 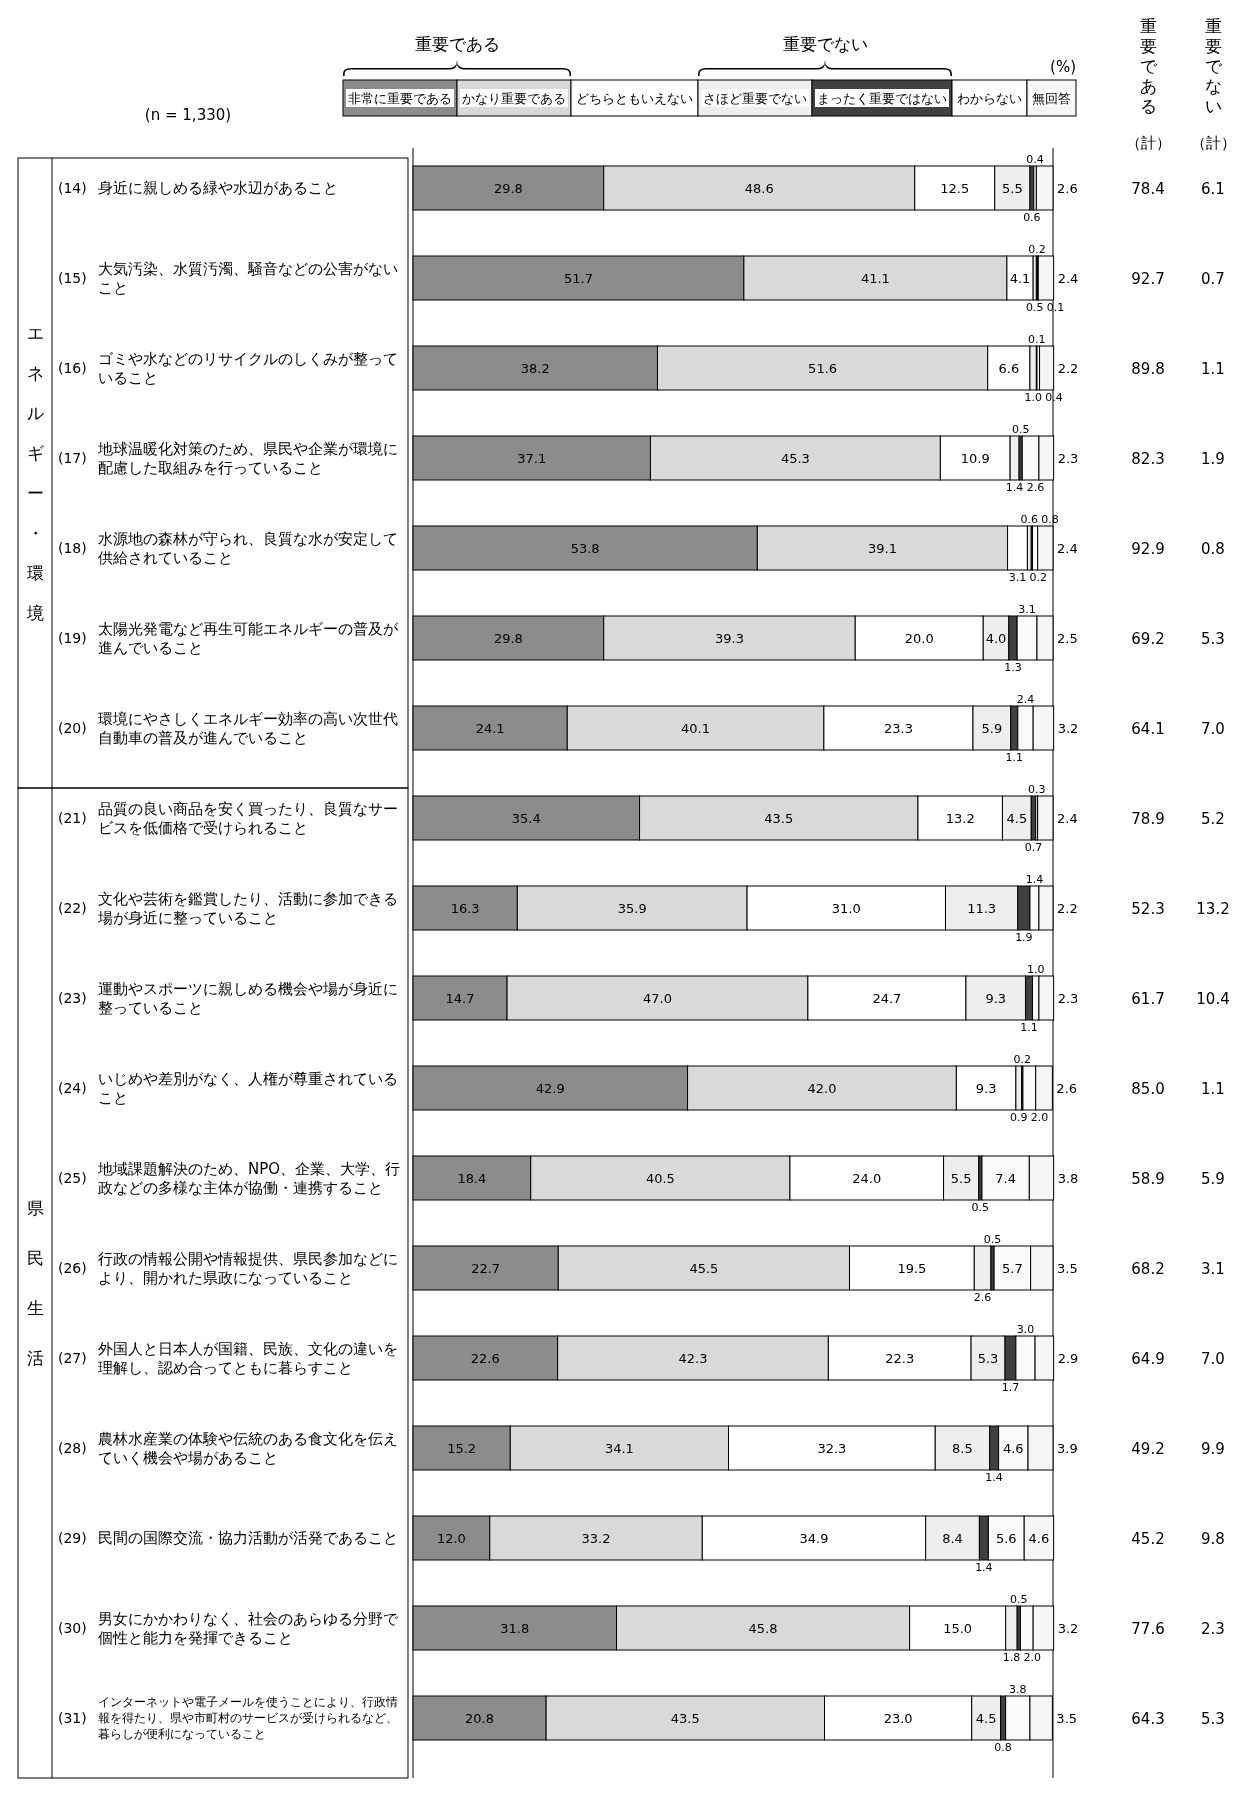 I want to click on data-label: 39.1, so click(x=882, y=548).